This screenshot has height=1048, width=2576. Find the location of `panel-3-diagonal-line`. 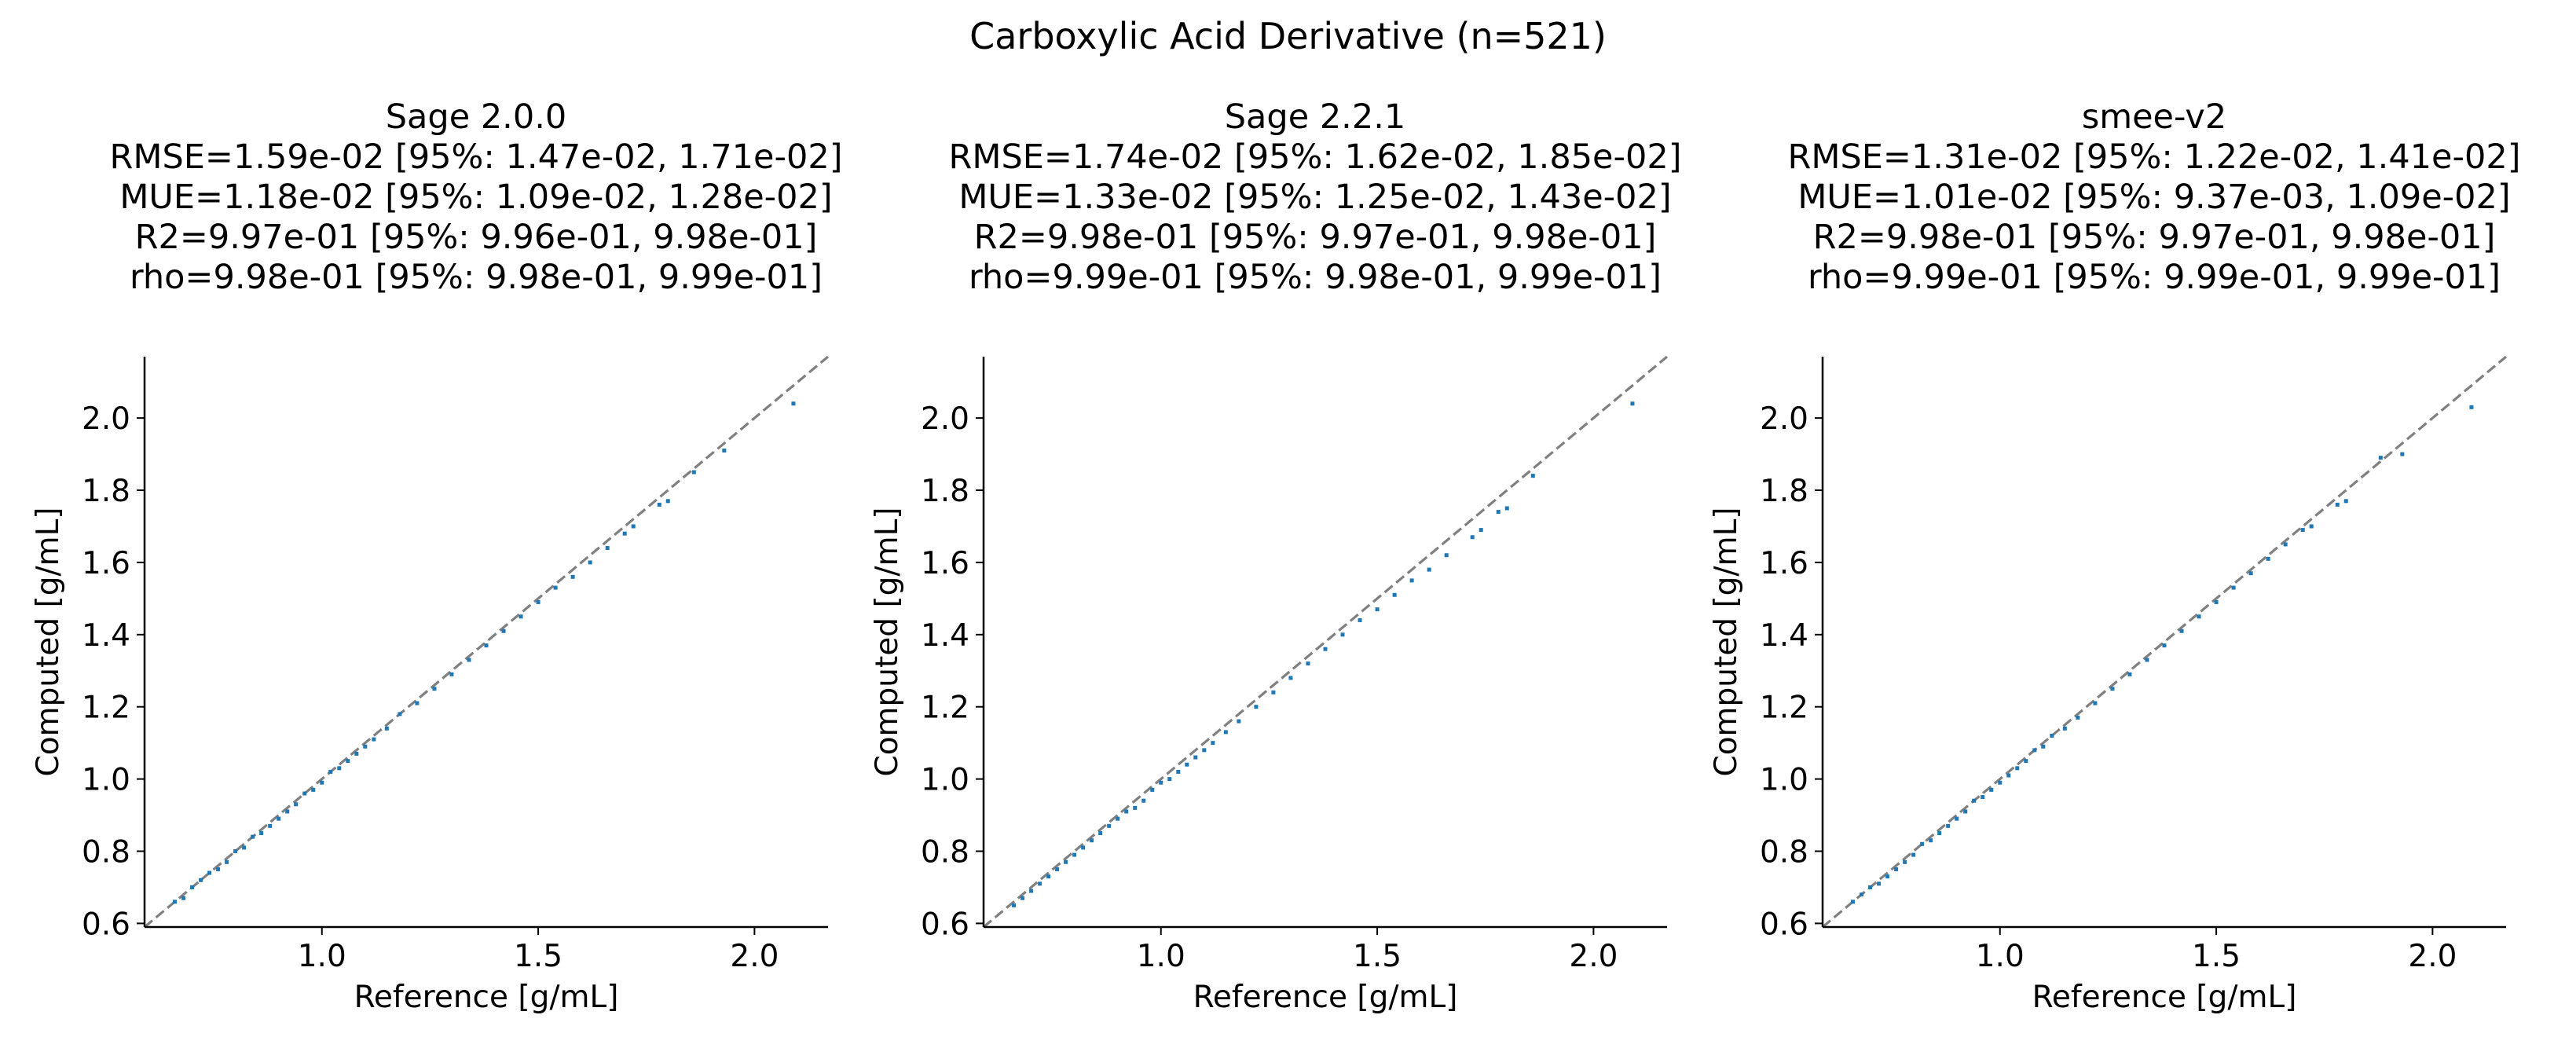

panel-3-diagonal-line is located at coordinates (2164, 642).